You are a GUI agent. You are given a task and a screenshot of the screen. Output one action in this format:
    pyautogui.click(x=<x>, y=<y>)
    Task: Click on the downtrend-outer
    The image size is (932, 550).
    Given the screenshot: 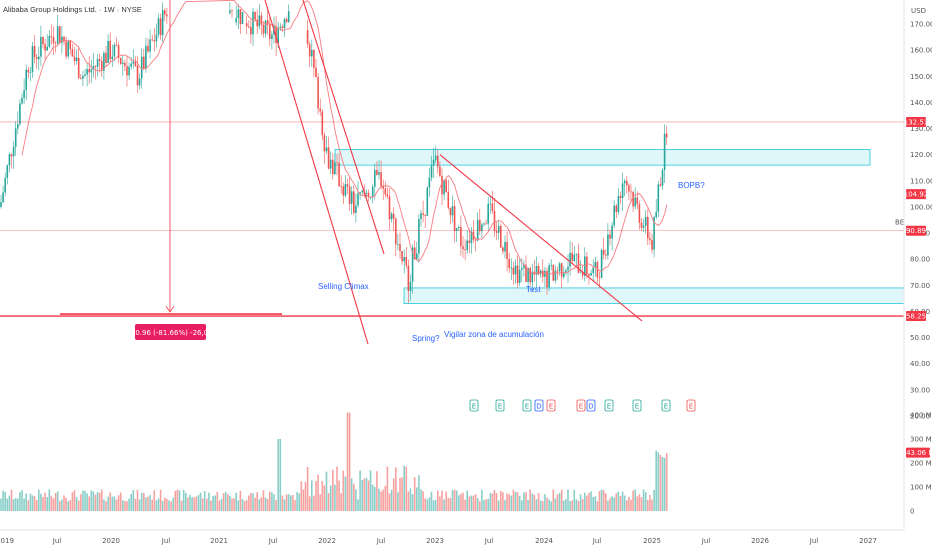 What is the action you would take?
    pyautogui.click(x=316, y=172)
    